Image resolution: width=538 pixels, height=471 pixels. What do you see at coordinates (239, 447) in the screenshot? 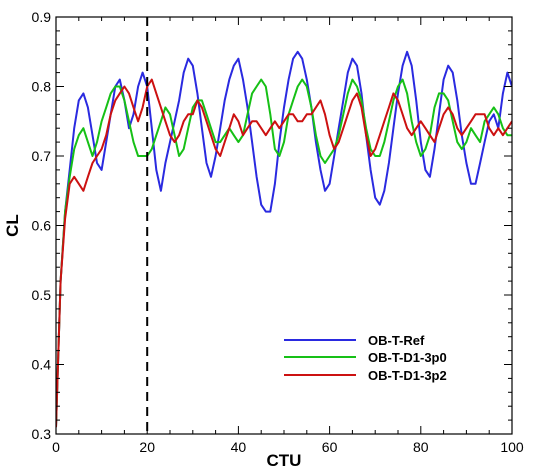
I see `x-tick-label: 40` at bounding box center [239, 447].